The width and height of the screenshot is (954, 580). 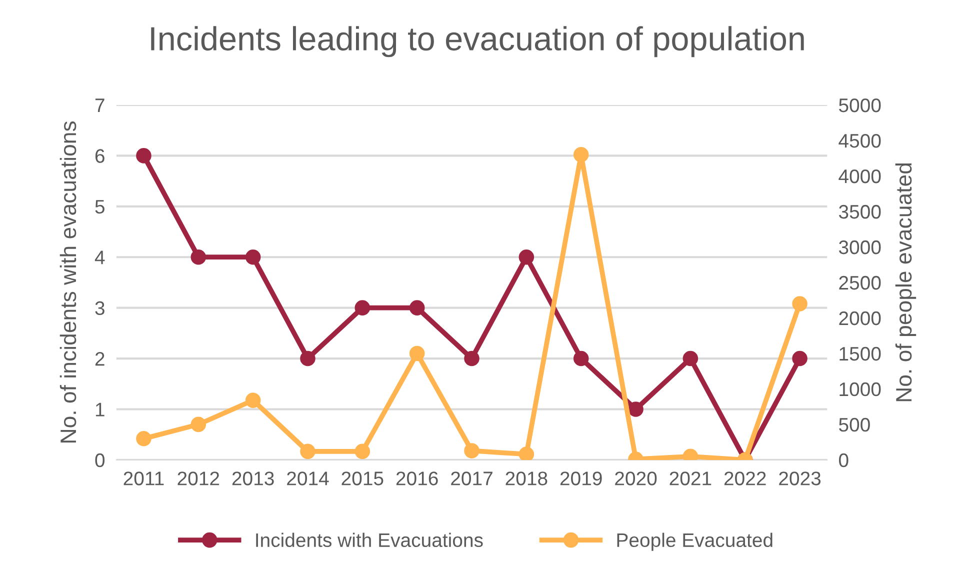 What do you see at coordinates (694, 541) in the screenshot?
I see `legend-label: People Evacuated` at bounding box center [694, 541].